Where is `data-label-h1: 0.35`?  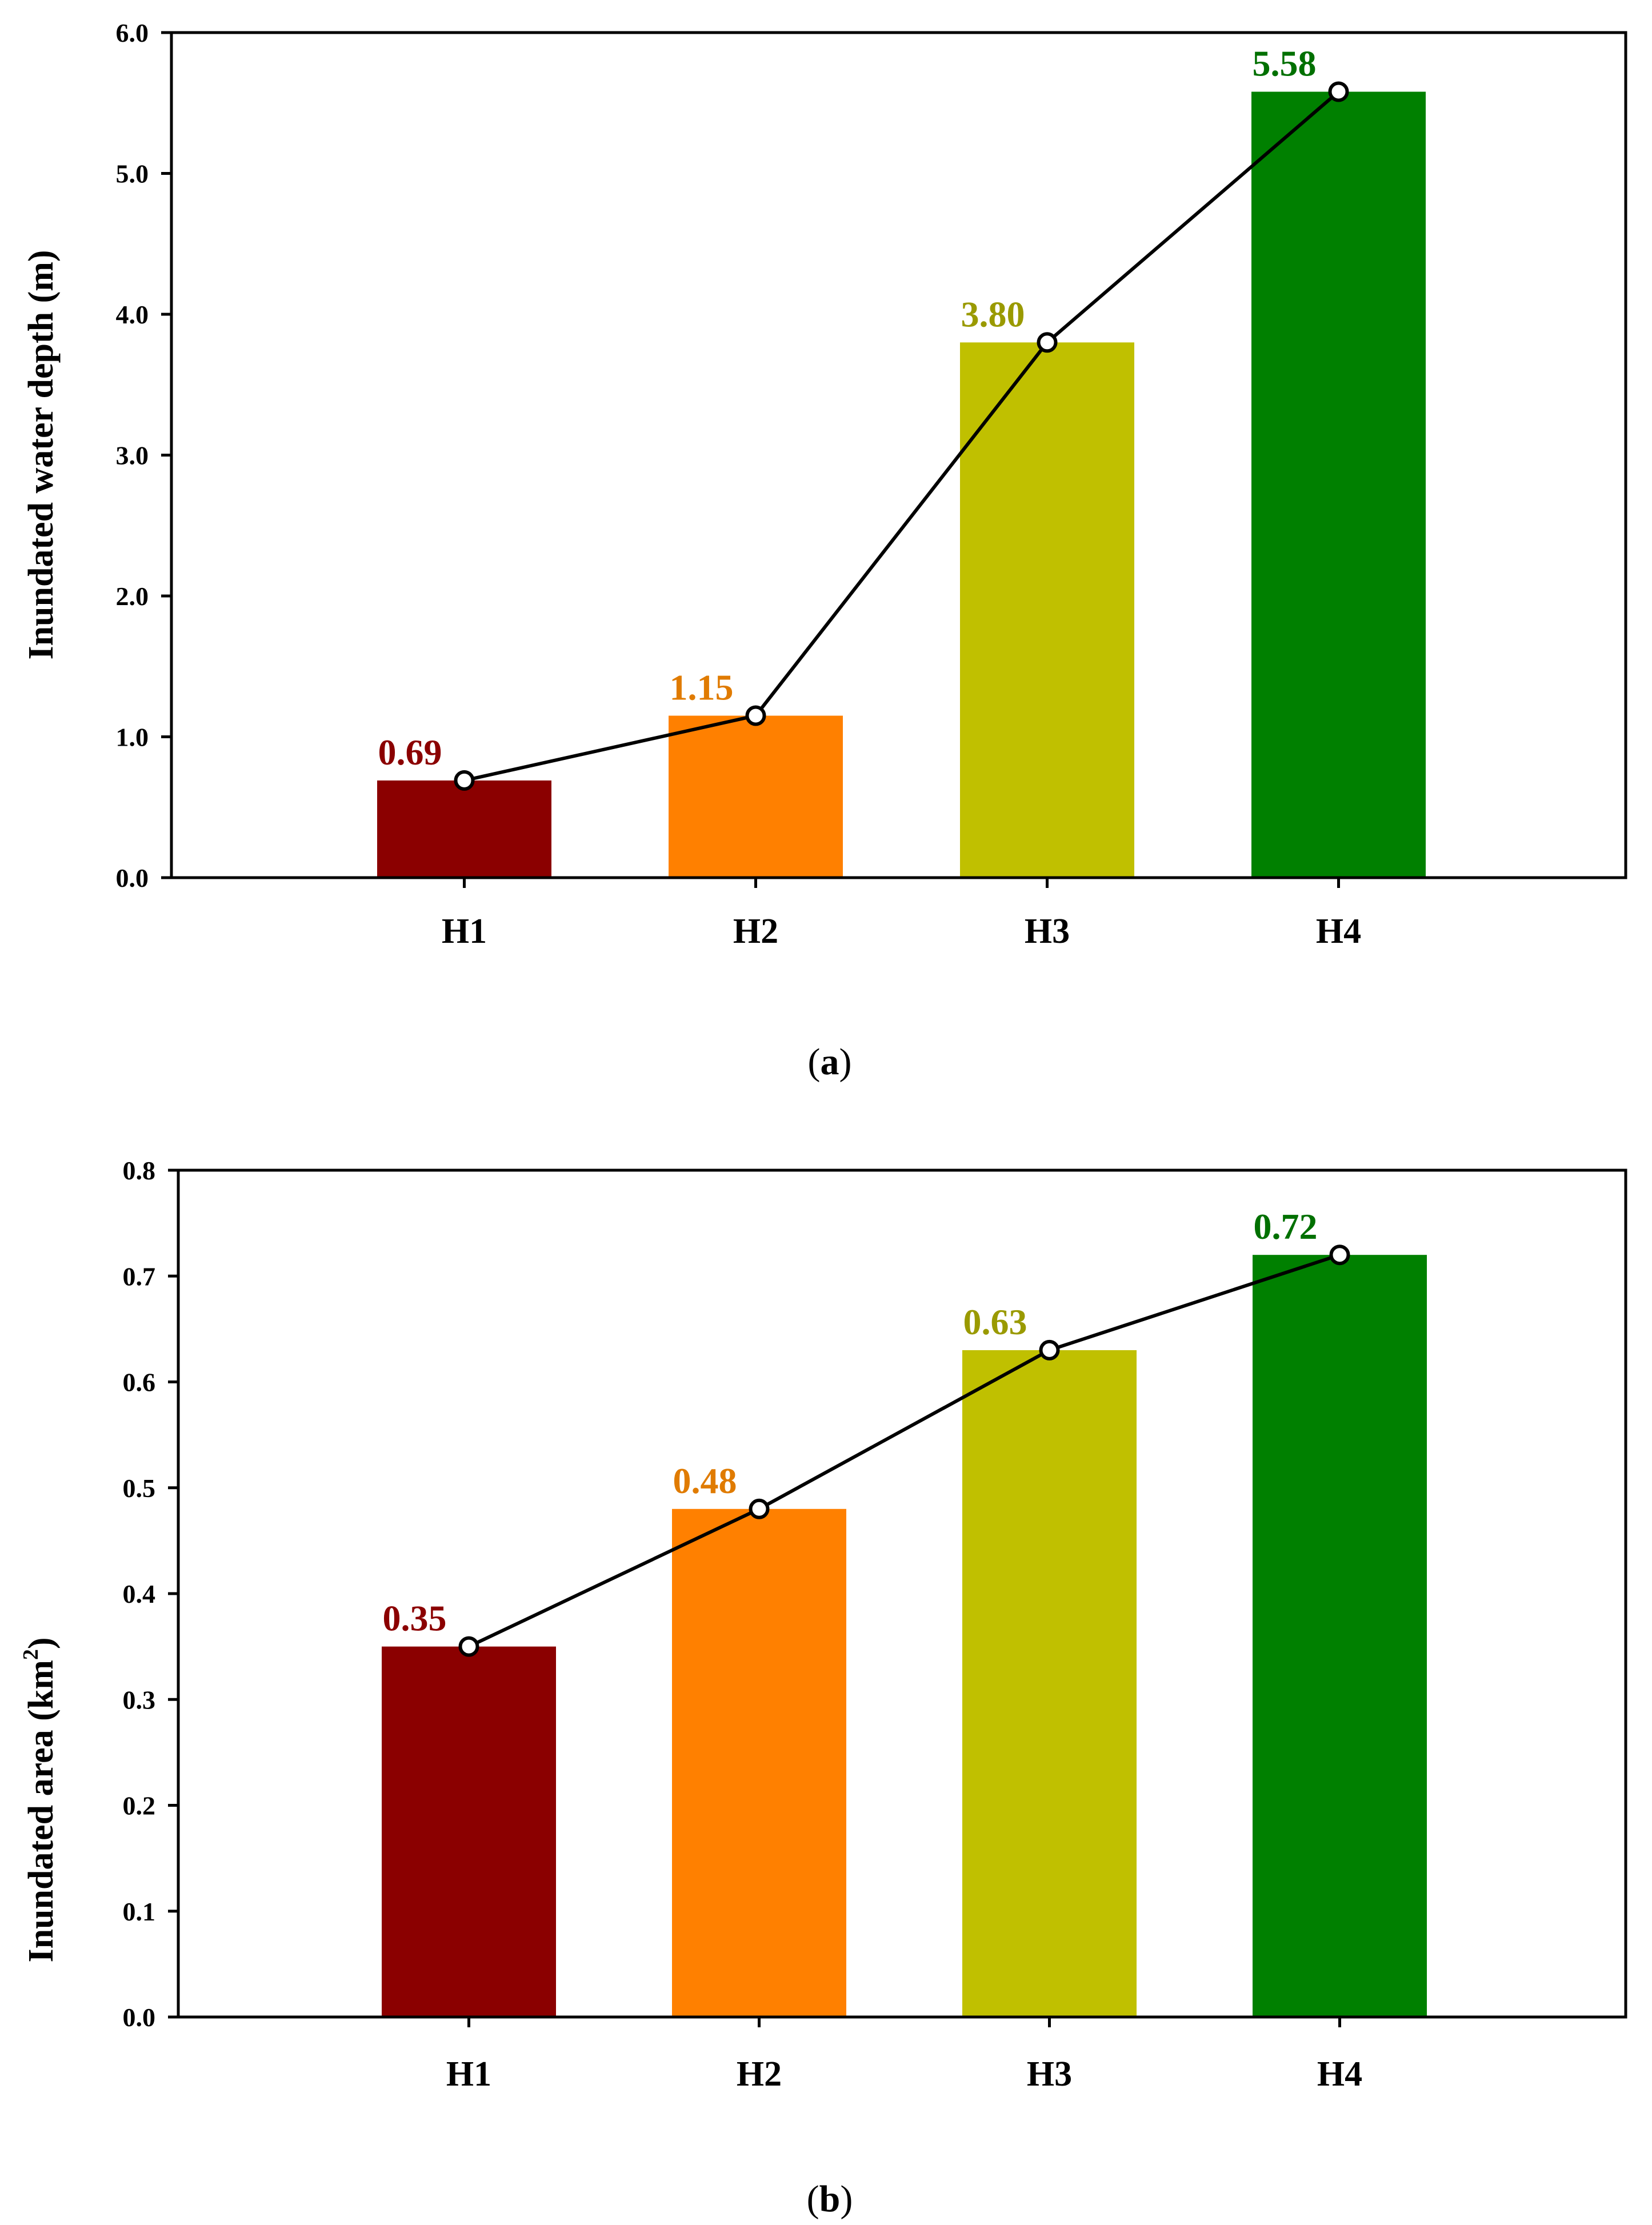 data-label-h1: 0.35 is located at coordinates (415, 1618).